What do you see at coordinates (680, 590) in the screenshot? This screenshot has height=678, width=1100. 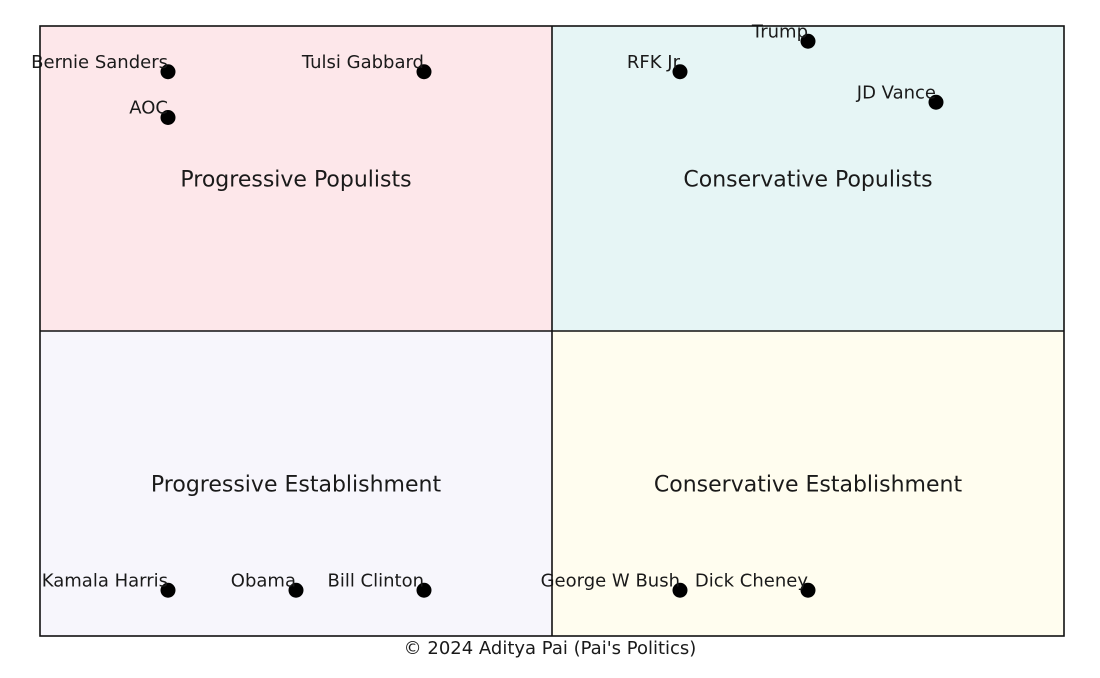 I see `point-george-w-bush` at bounding box center [680, 590].